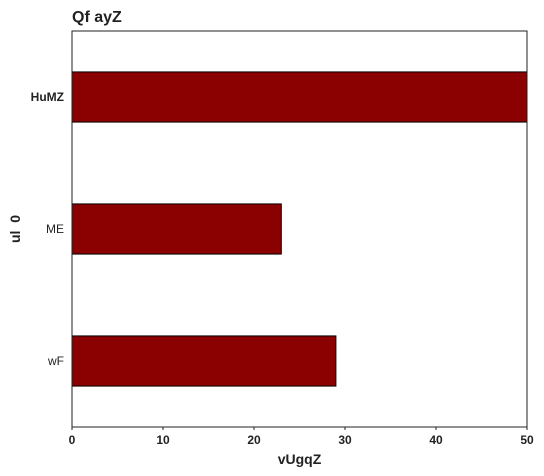 The width and height of the screenshot is (544, 476). What do you see at coordinates (301, 437) in the screenshot?
I see `x-axis-ticks: 0 10 20 30 40 50` at bounding box center [301, 437].